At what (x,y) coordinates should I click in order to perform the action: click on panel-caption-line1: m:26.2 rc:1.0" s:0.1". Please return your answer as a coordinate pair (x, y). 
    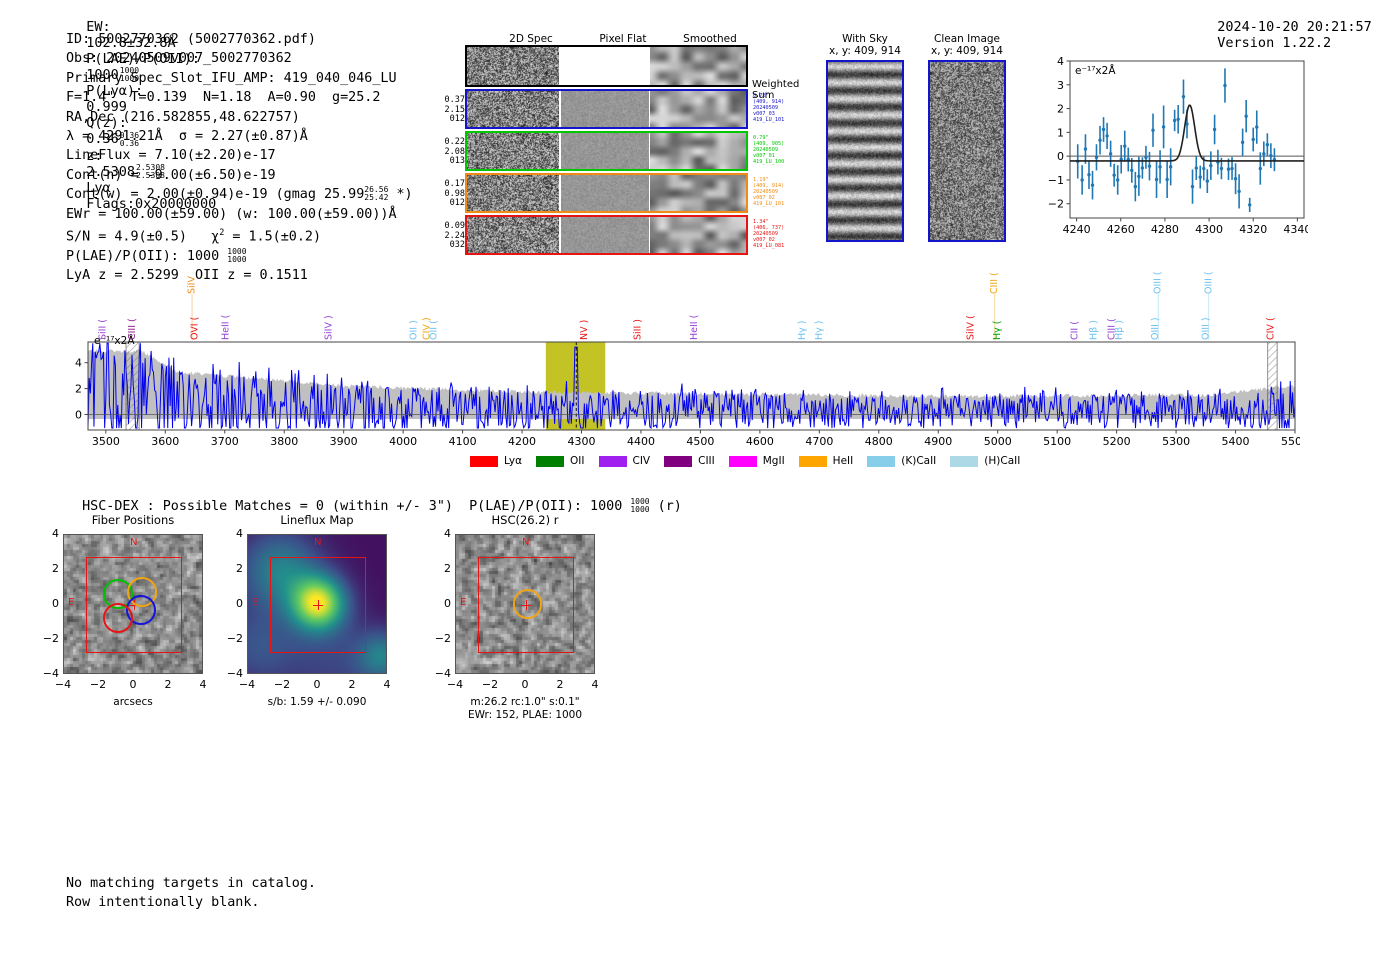
    Looking at the image, I should click on (525, 702).